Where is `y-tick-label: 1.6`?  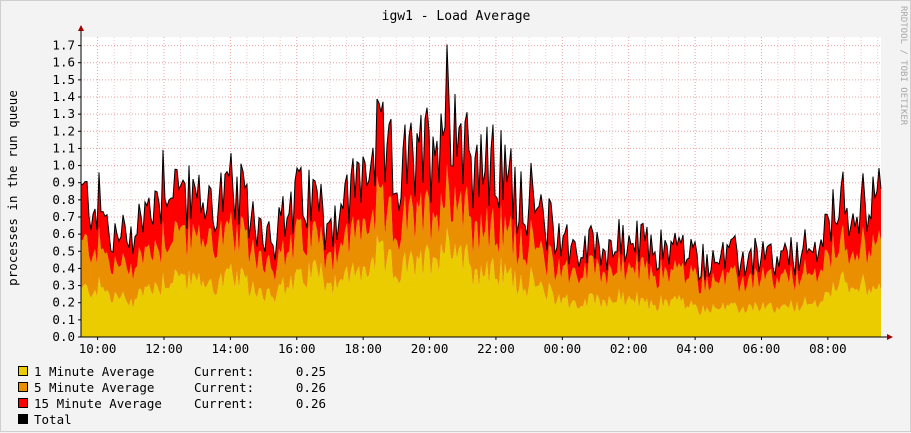
y-tick-label: 1.6 is located at coordinates (63, 62).